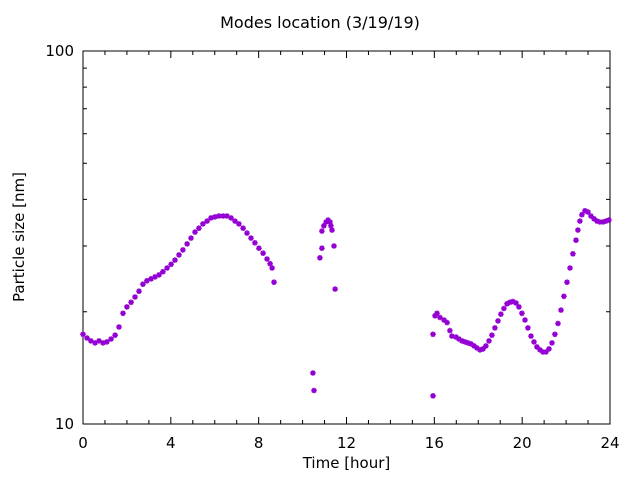 The image size is (640, 480). I want to click on x-tick-label: 12, so click(346, 443).